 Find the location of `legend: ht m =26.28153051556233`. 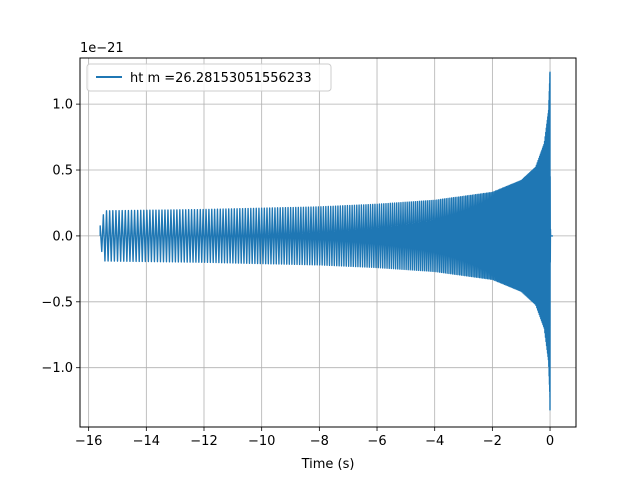

legend: ht m =26.28153051556233 is located at coordinates (209, 77).